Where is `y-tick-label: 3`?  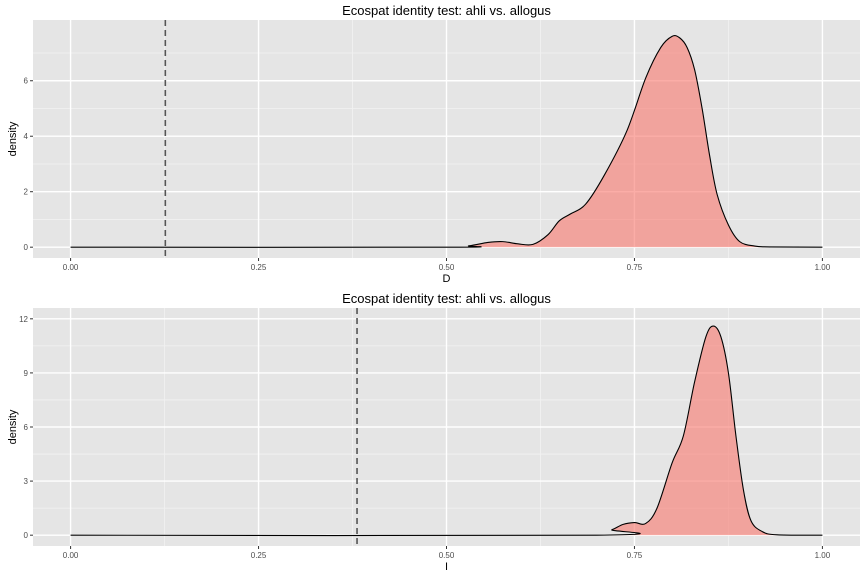 y-tick-label: 3 is located at coordinates (26, 481).